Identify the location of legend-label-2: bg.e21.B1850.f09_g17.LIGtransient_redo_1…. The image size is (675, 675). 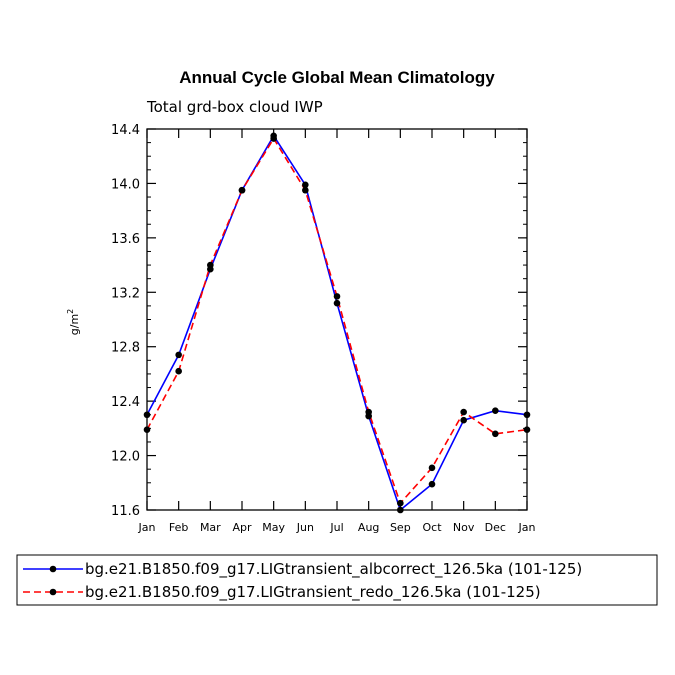
(313, 592).